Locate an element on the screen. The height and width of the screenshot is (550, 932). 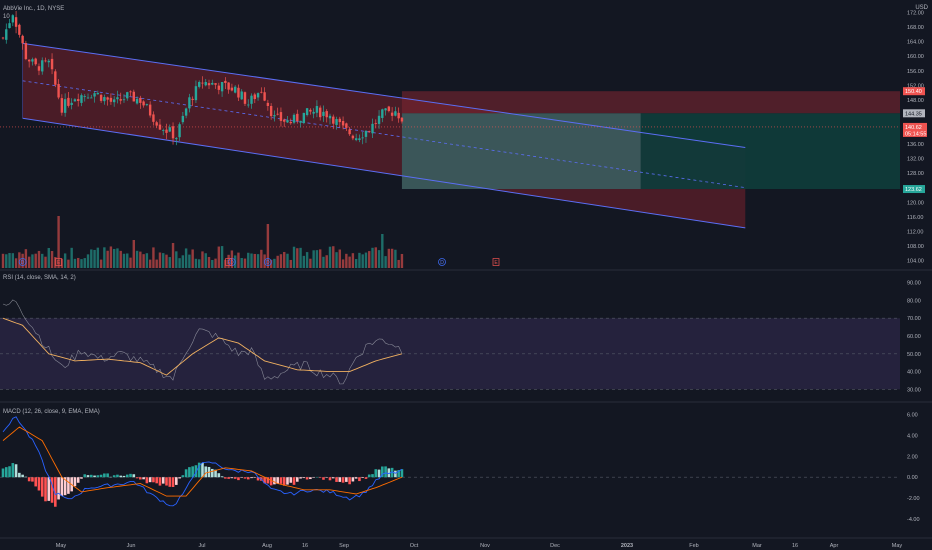
price-tick: 120.00 is located at coordinates (915, 203).